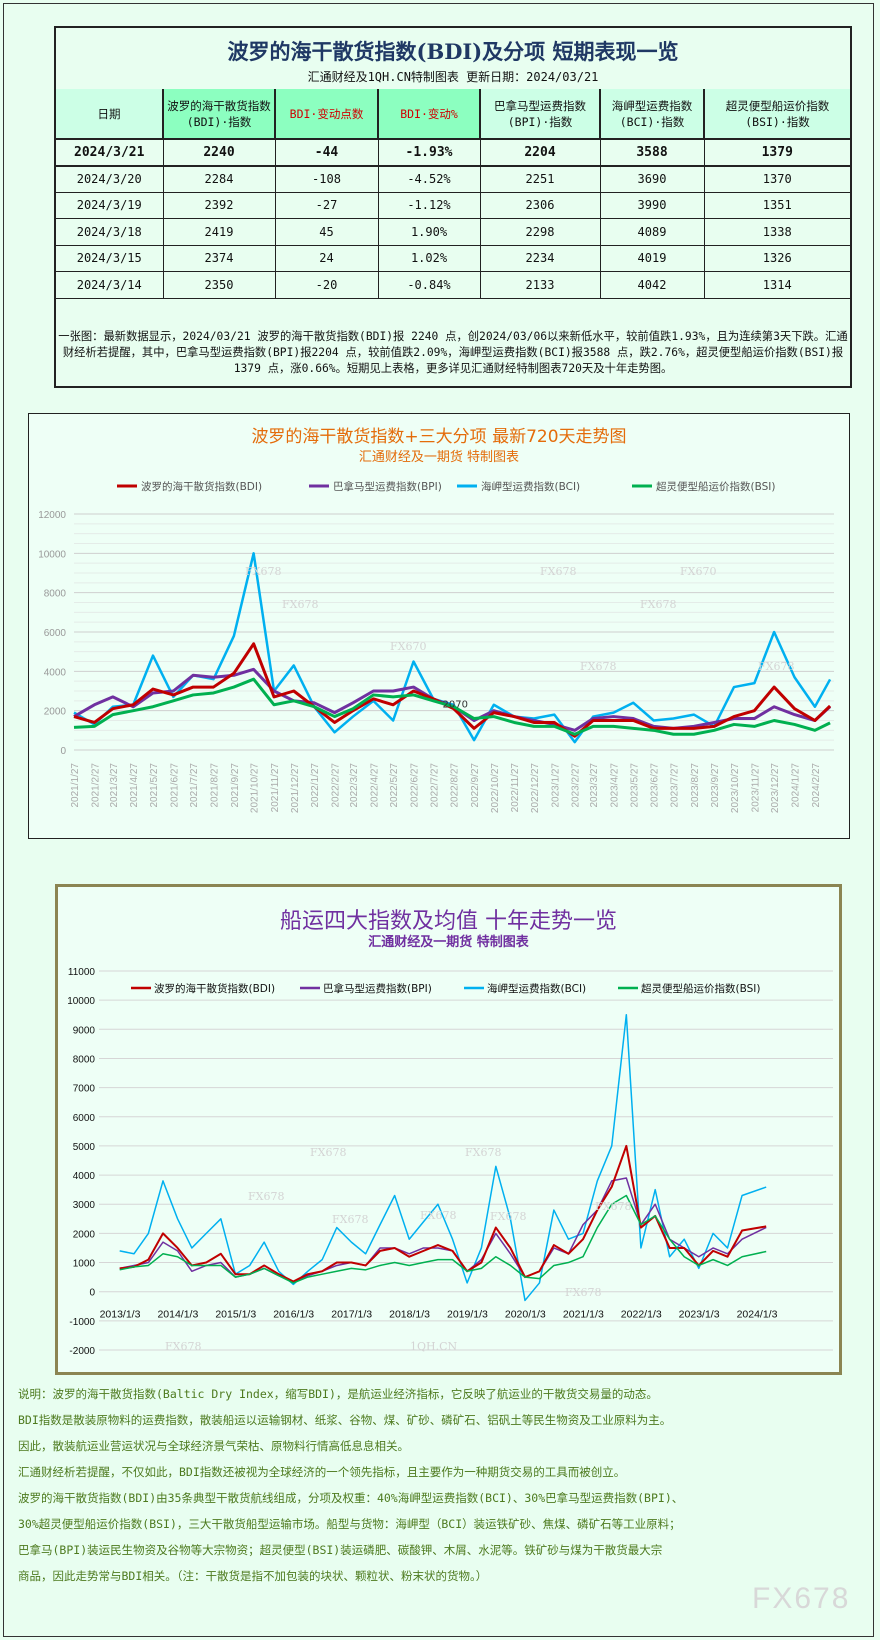 The image size is (880, 1640). I want to click on x-tick-label: 2021/12/27, so click(295, 788).